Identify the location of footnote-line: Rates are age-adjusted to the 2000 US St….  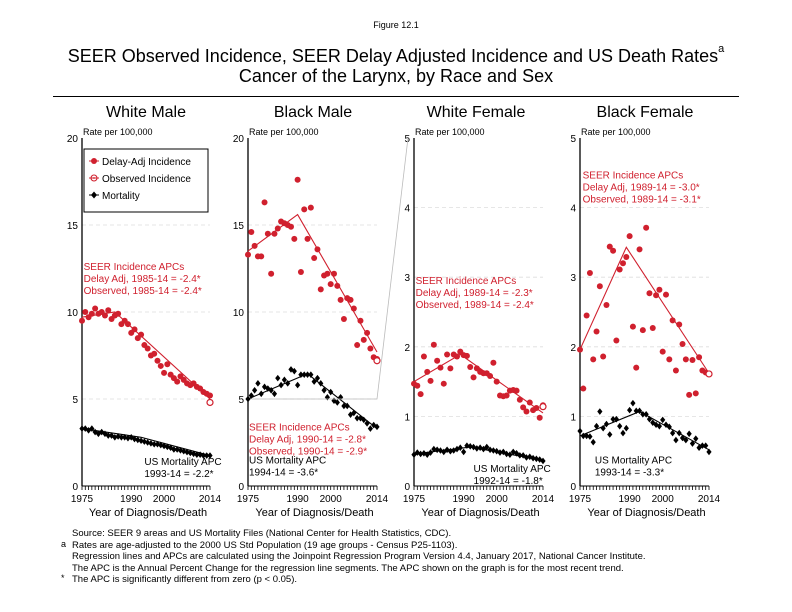
(265, 545).